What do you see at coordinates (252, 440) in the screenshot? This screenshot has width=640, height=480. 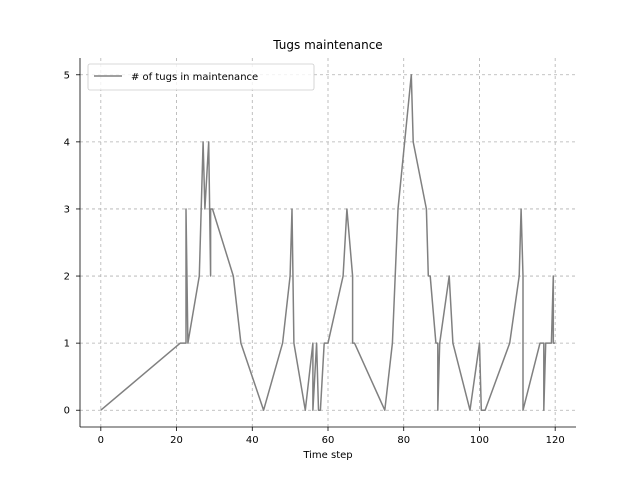 I see `x-tick-label: 40` at bounding box center [252, 440].